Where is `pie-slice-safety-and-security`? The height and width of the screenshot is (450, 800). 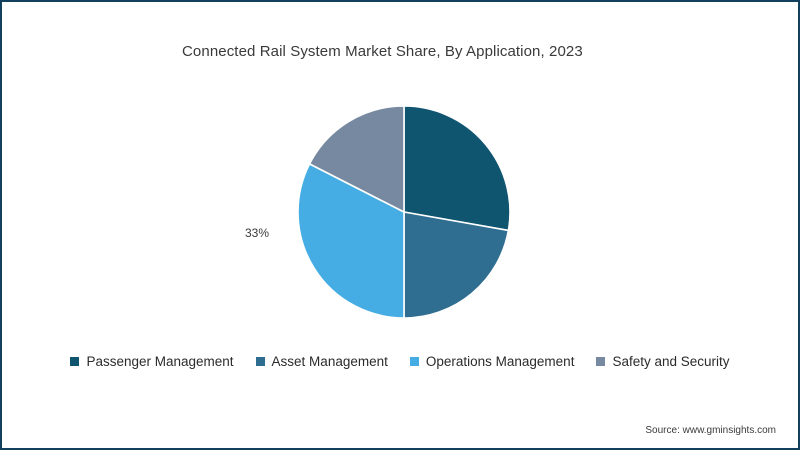 pie-slice-safety-and-security is located at coordinates (356, 159).